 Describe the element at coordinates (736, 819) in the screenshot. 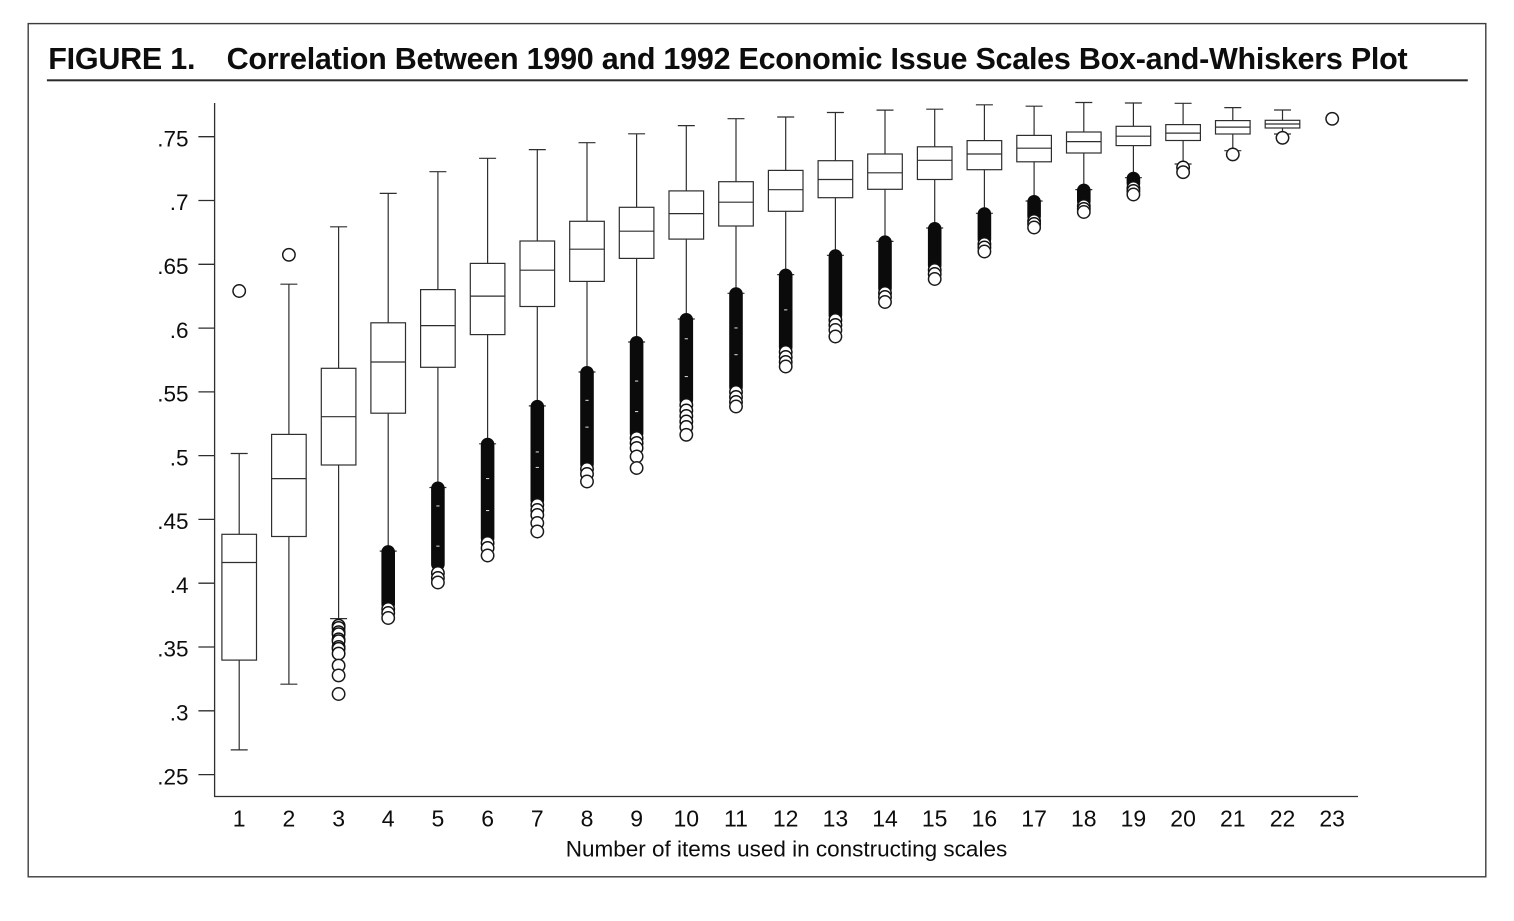

I see `svg-text: 11` at that location.